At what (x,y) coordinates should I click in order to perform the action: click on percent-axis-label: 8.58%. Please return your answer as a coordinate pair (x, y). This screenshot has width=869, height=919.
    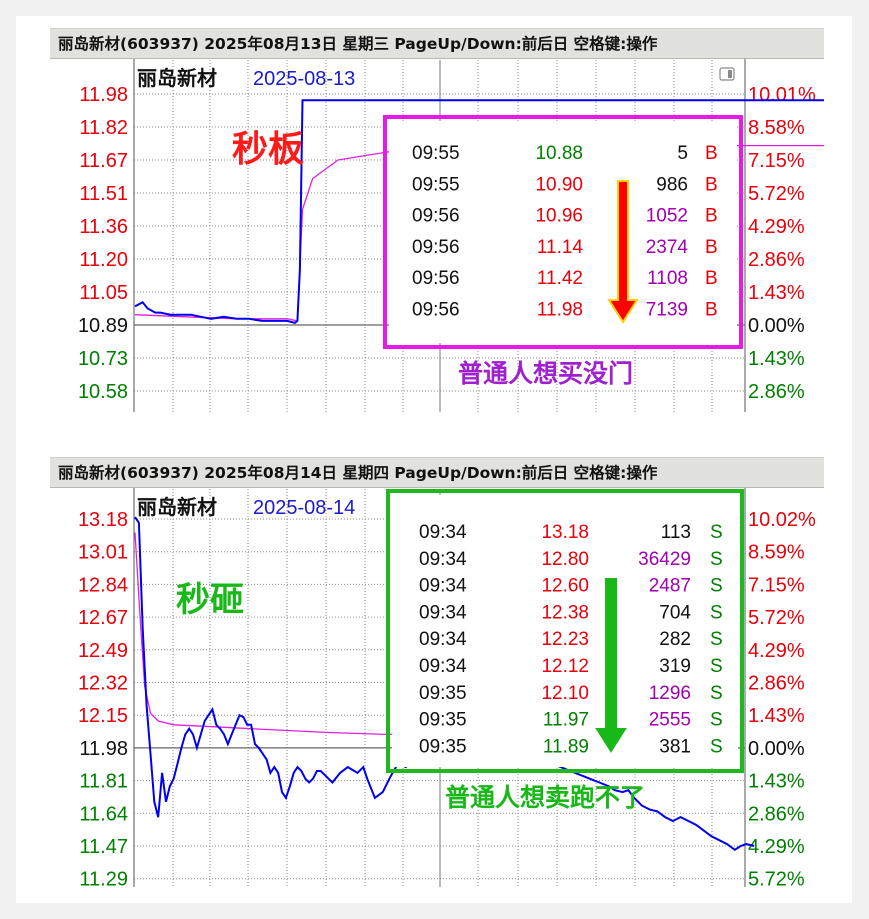
    Looking at the image, I should click on (776, 128).